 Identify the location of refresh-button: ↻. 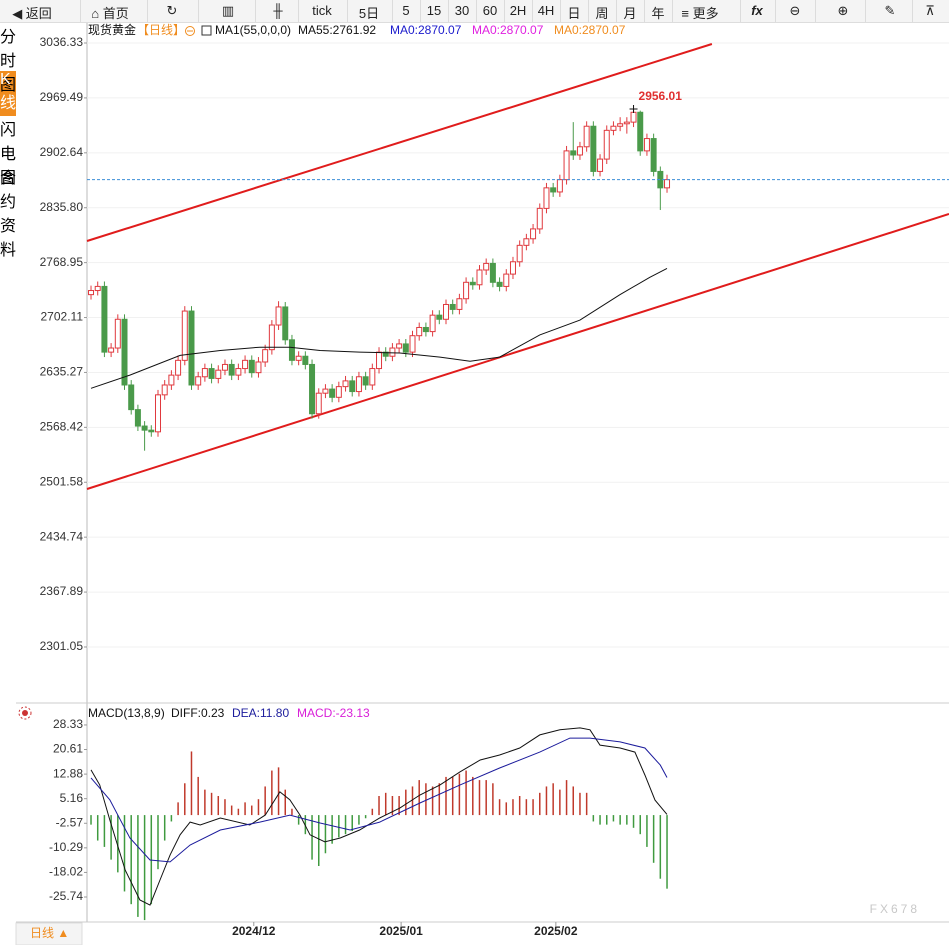
(172, 10).